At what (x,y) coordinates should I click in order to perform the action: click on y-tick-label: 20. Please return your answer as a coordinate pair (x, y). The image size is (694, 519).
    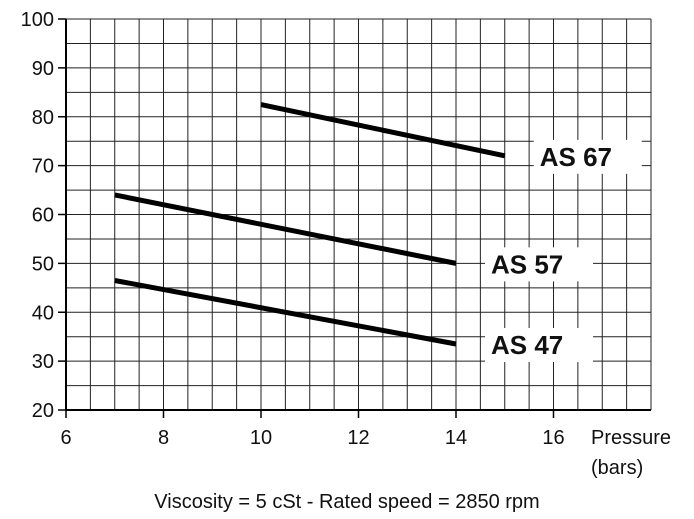
    Looking at the image, I should click on (43, 411).